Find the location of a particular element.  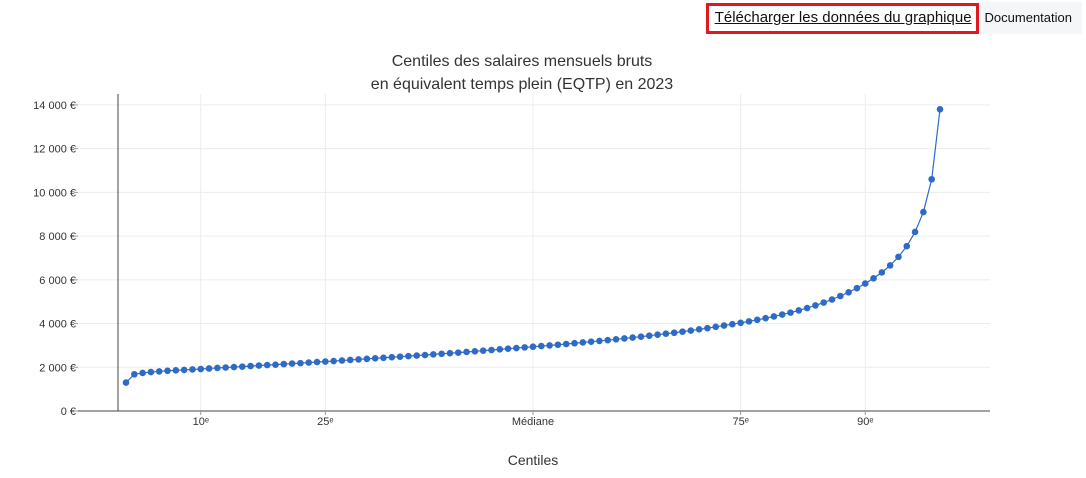

download-data-link: Télécharger les données du graphique is located at coordinates (842, 18).